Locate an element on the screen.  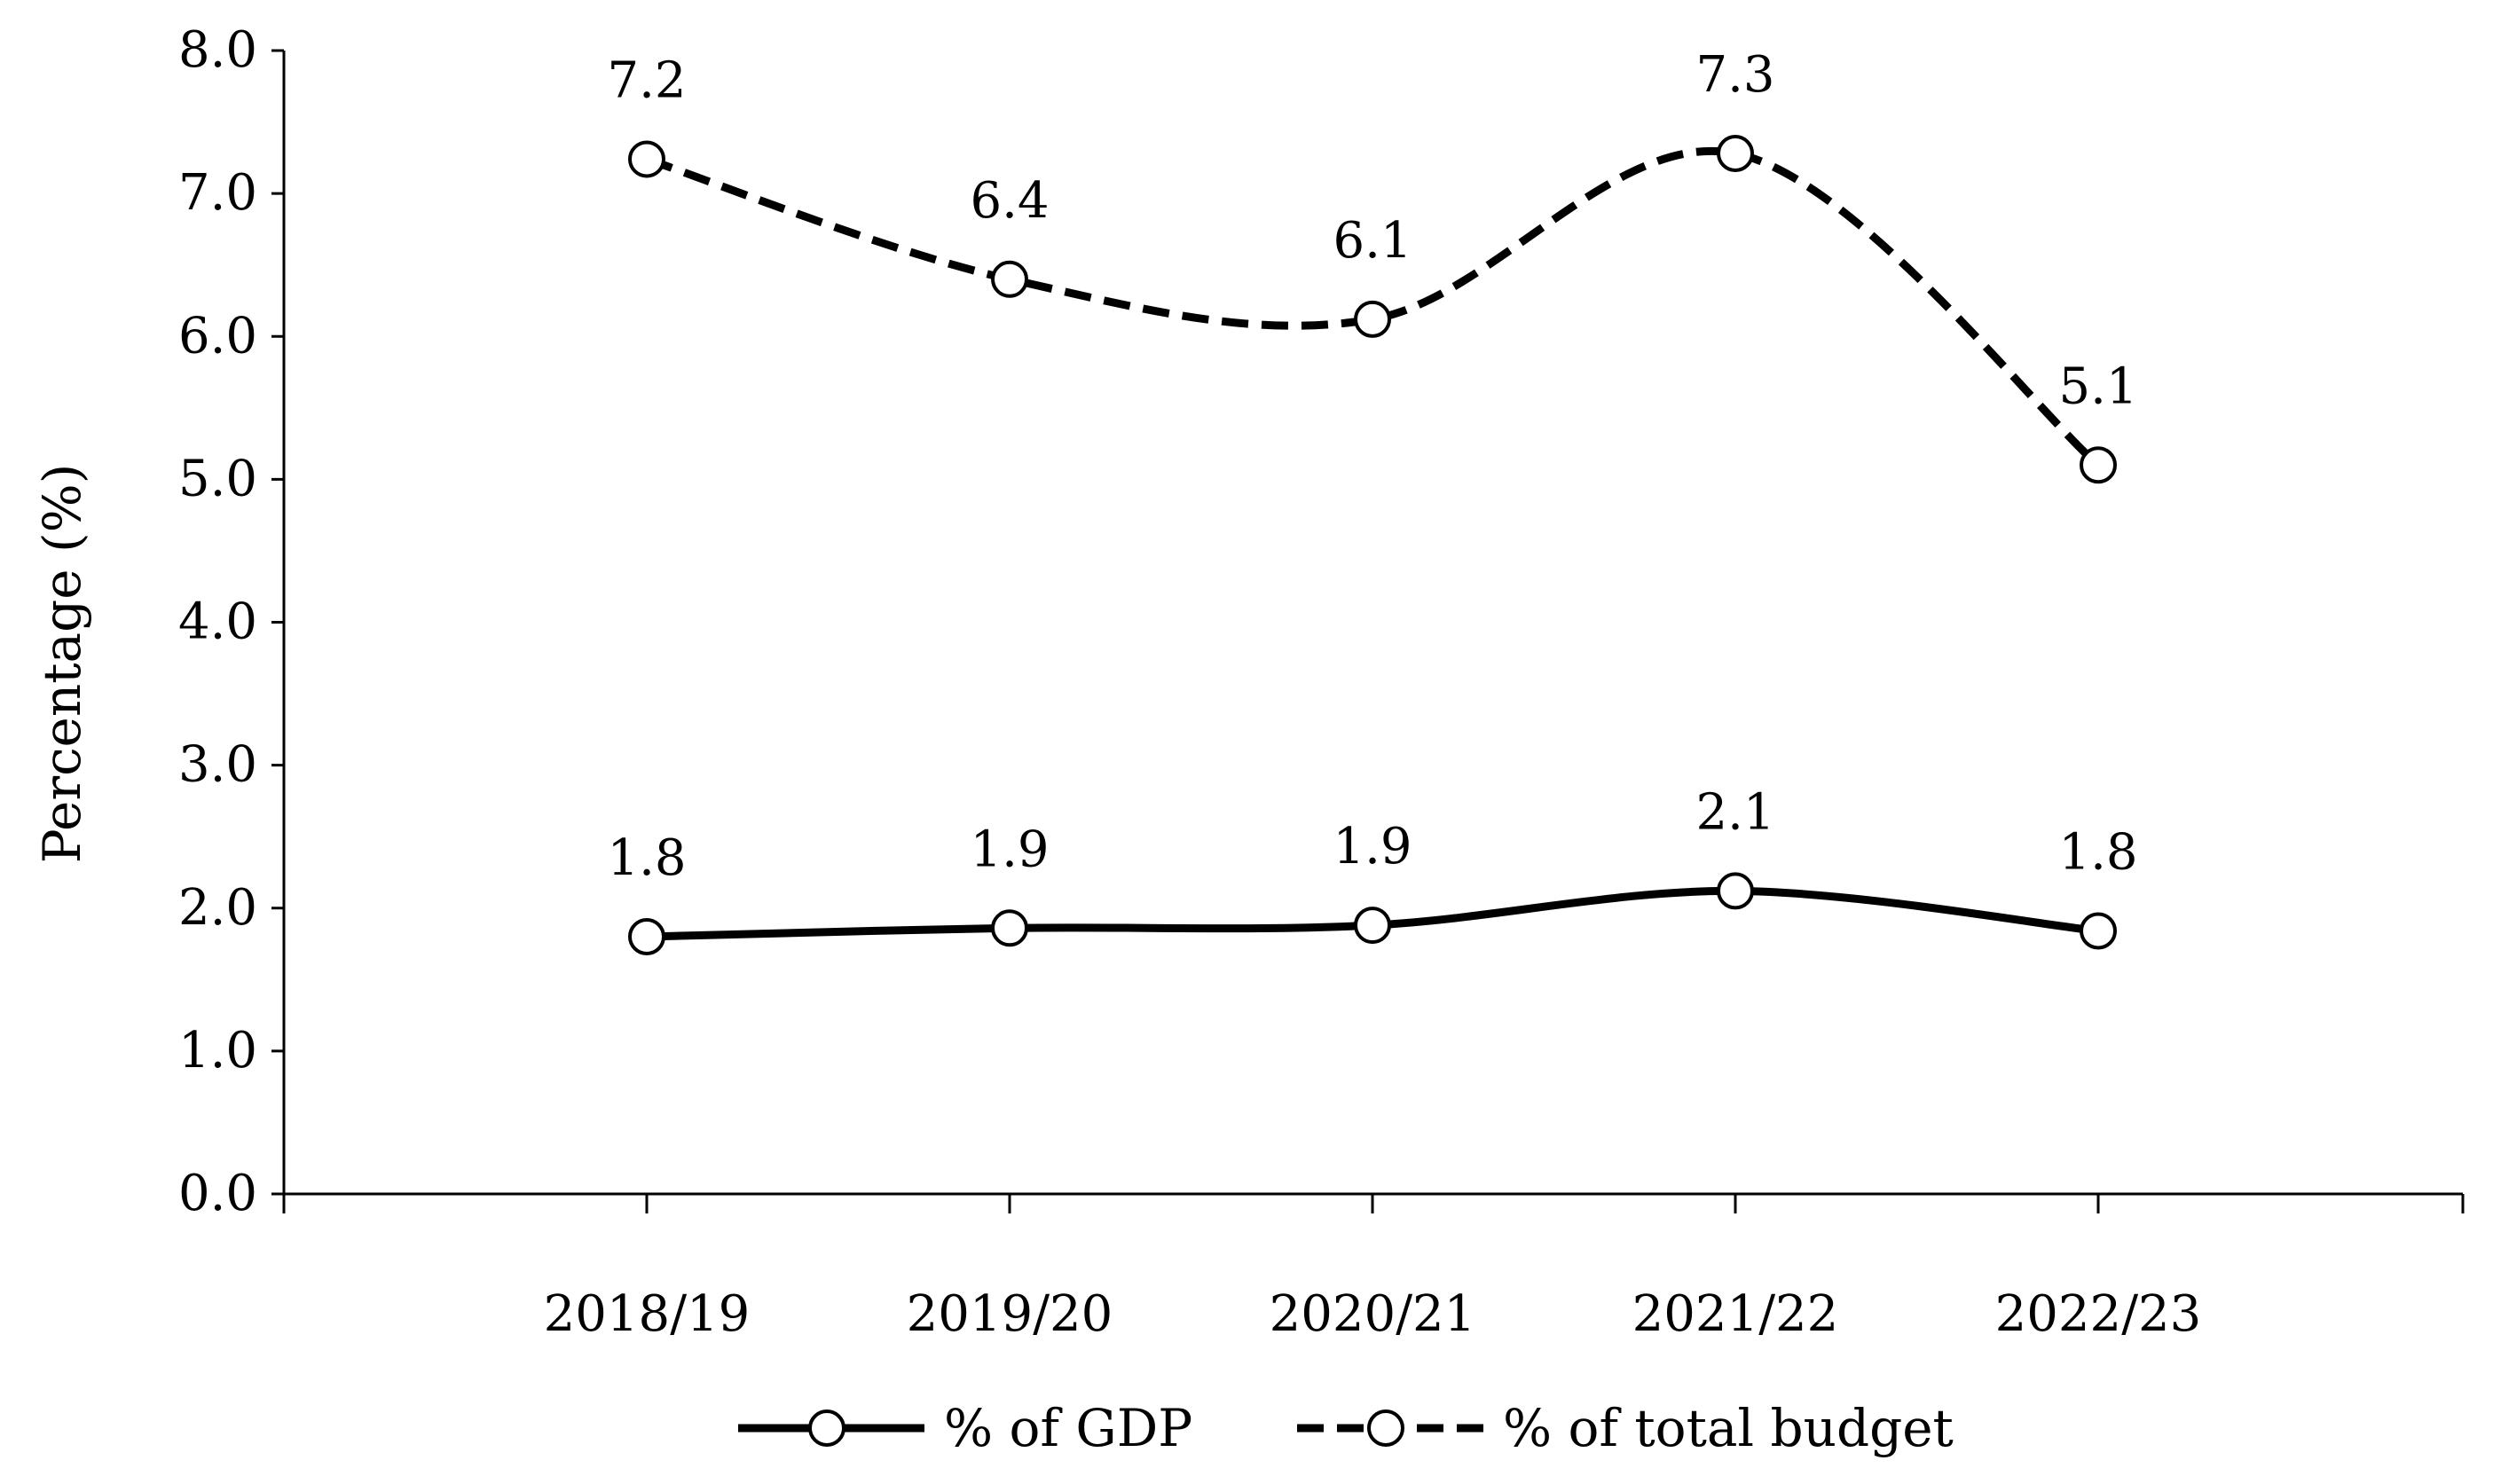
y-tick-label: 7.0 is located at coordinates (217, 193).